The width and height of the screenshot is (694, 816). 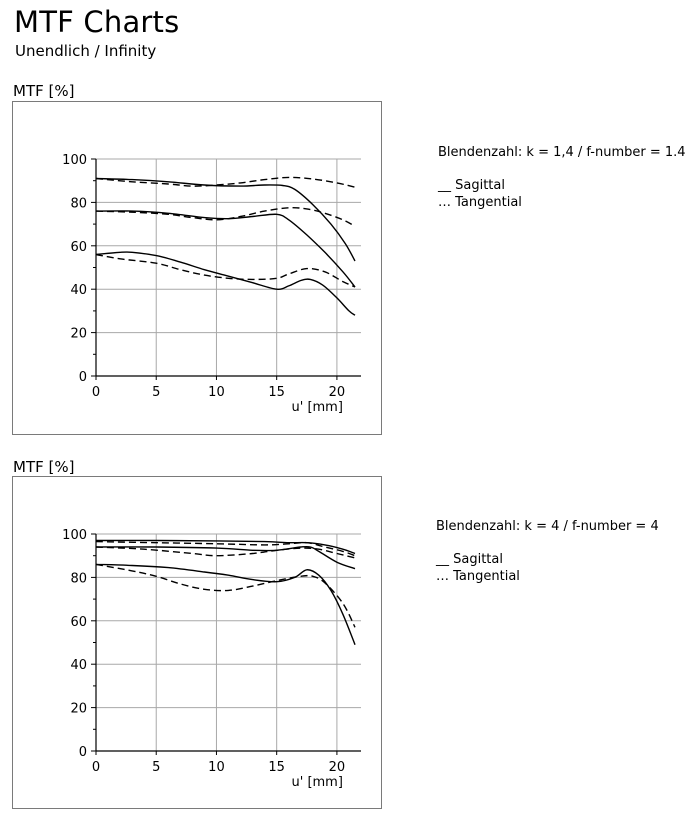 I want to click on chart-2-legend-tangential: … Tangential, so click(x=478, y=576).